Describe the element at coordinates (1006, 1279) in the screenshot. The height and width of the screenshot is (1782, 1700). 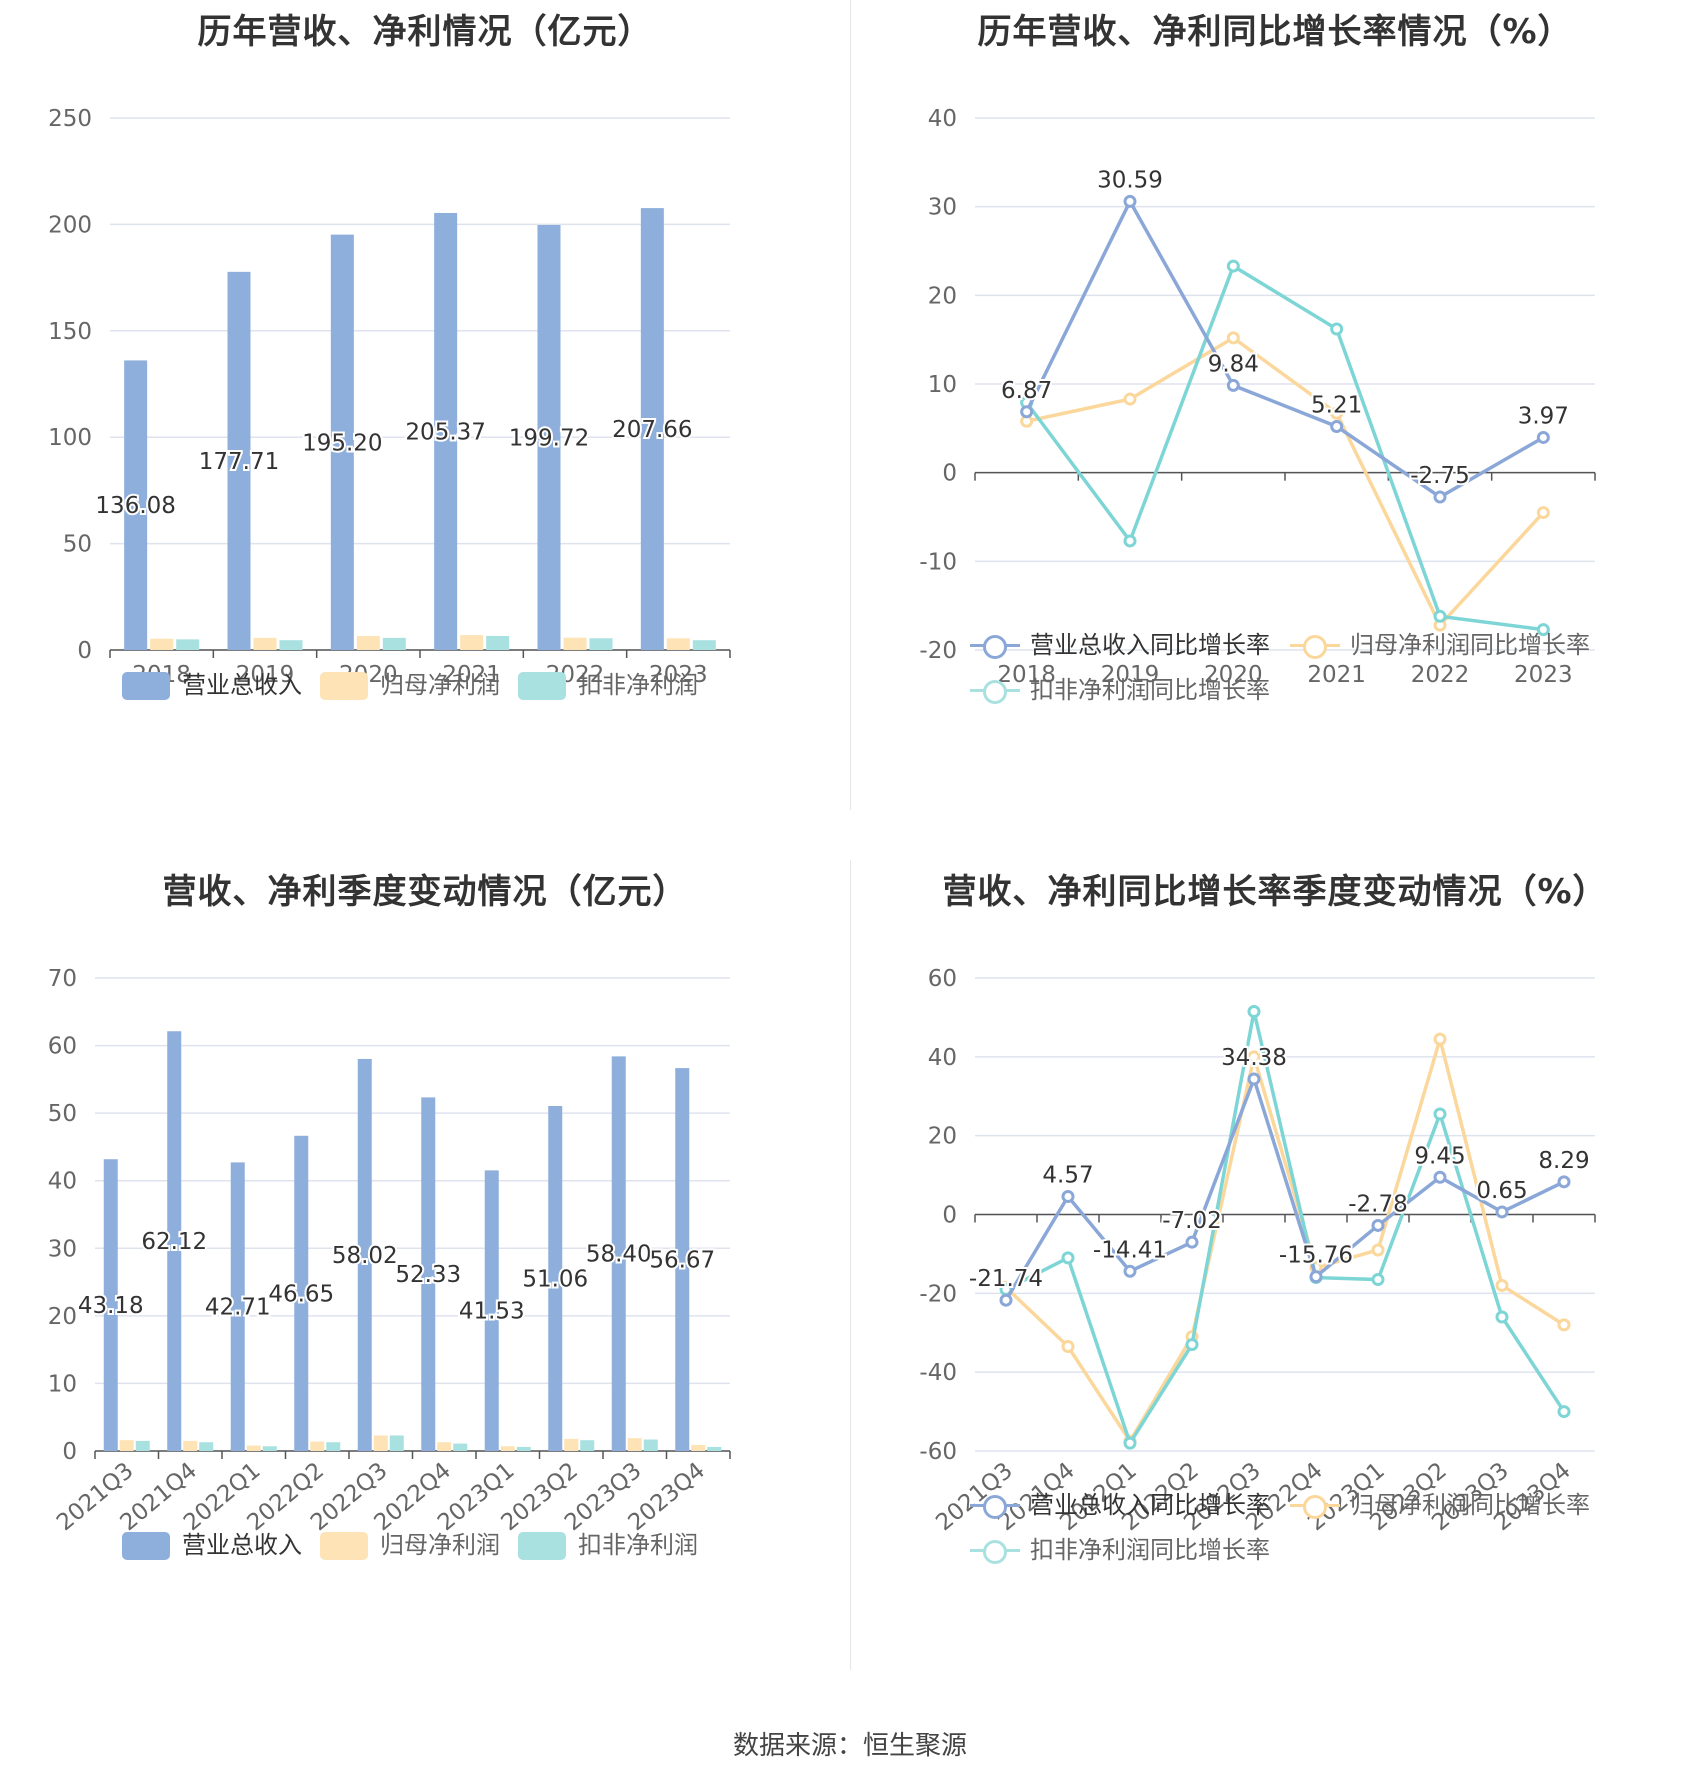
I see `data-label: -21.74` at that location.